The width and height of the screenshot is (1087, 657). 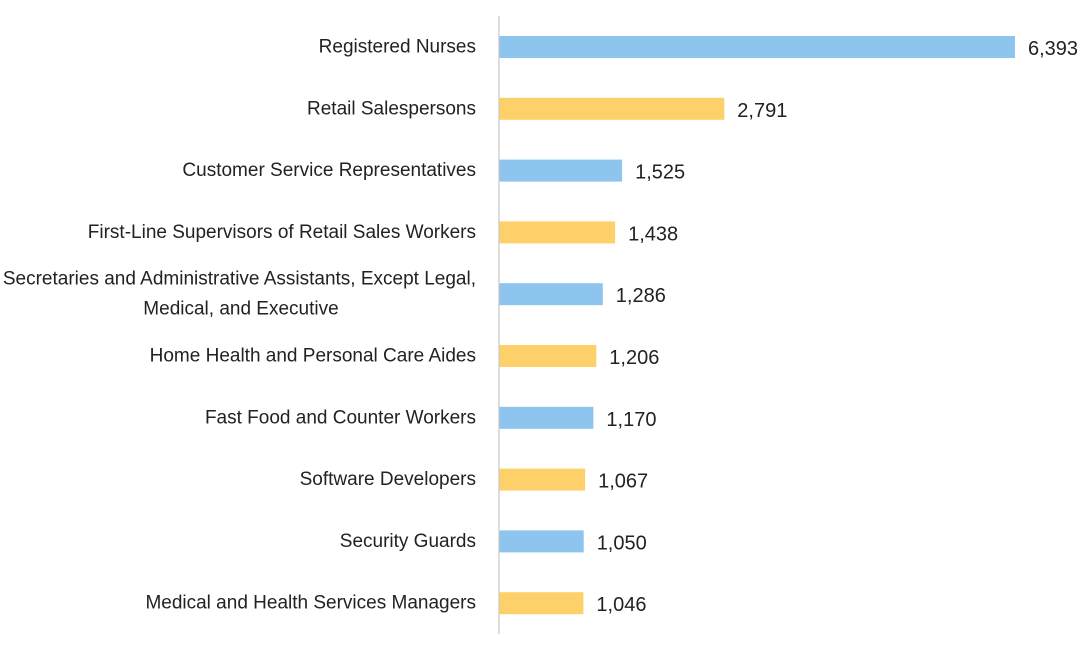 I want to click on category-label-10: Medical and Health Services Managers, so click(x=310, y=603).